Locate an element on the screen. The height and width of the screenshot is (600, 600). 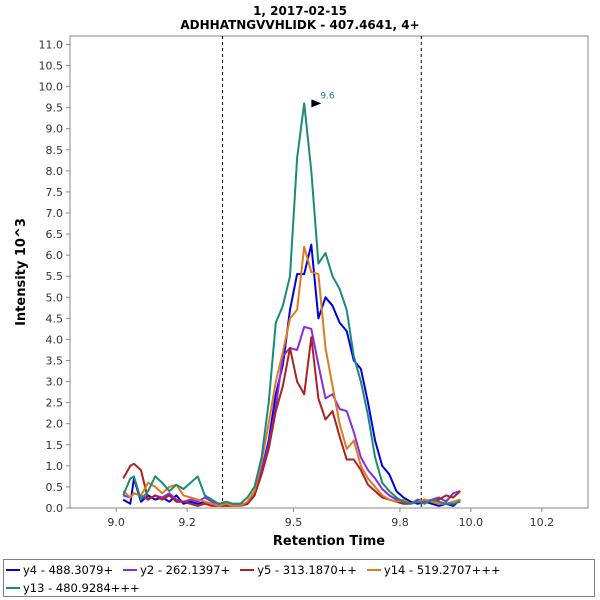
x-axis-title: Retention Time is located at coordinates (329, 541).